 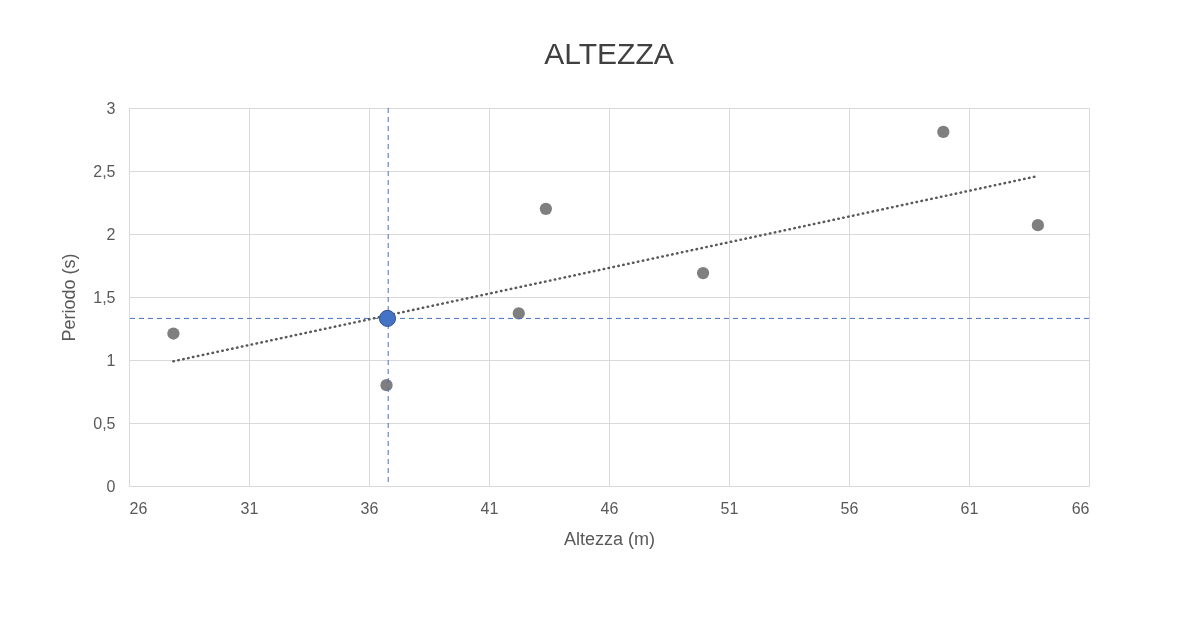 What do you see at coordinates (489, 508) in the screenshot?
I see `x-tick-label: 41` at bounding box center [489, 508].